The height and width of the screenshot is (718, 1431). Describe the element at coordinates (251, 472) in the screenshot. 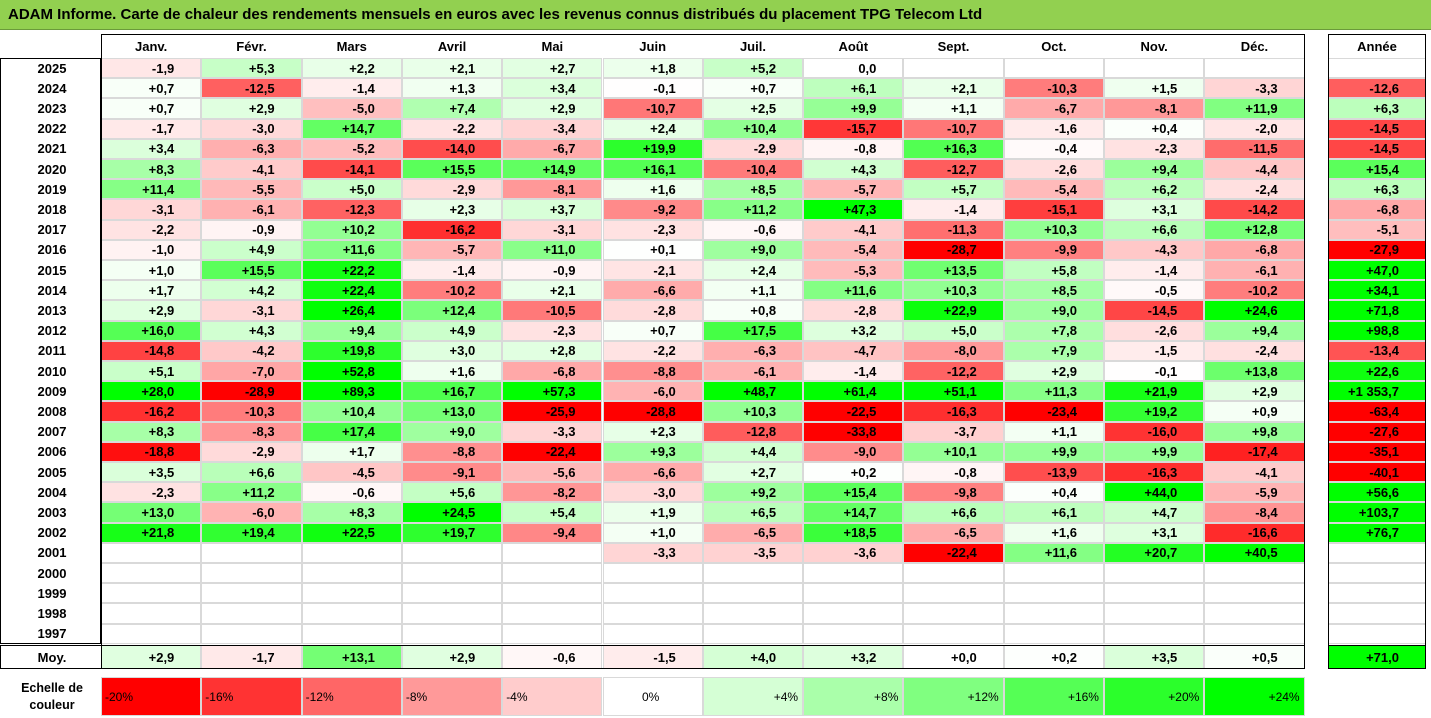

I see `heatmap-cell: +6,6` at that location.